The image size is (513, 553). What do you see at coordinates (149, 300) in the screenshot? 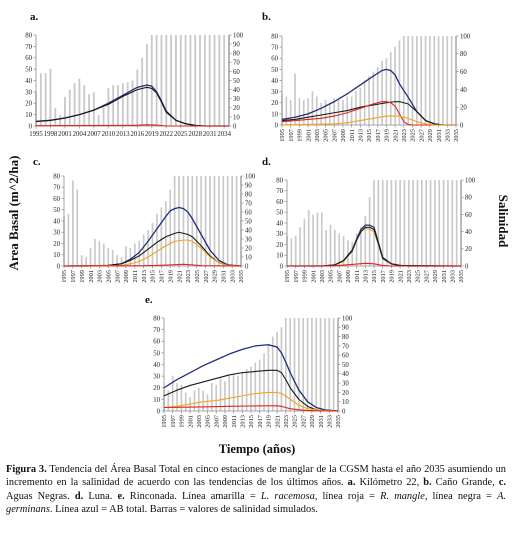
I see `panel-letter: e.` at bounding box center [149, 300].